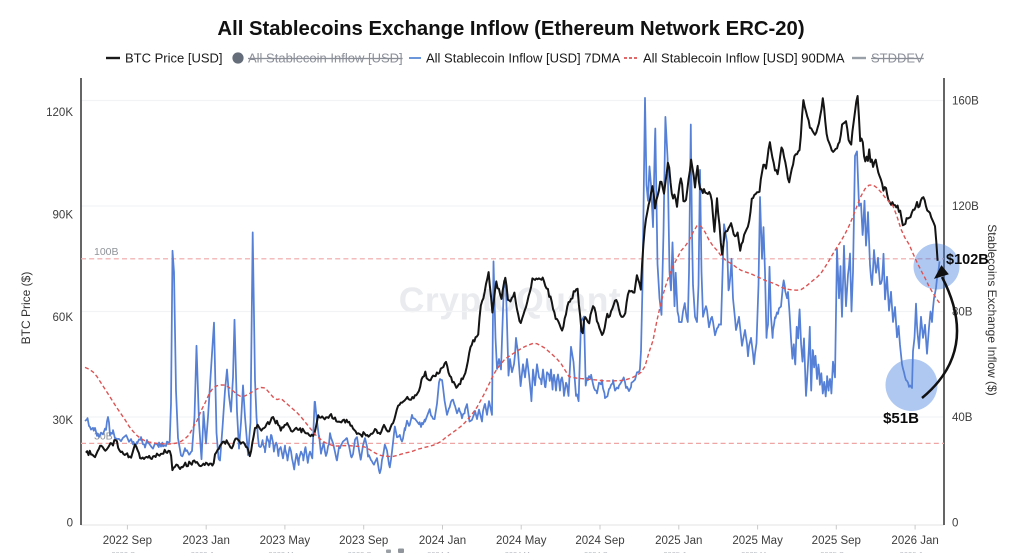 Image resolution: width=1024 pixels, height=558 pixels. What do you see at coordinates (967, 260) in the screenshot?
I see `svg-text: $102B` at bounding box center [967, 260].